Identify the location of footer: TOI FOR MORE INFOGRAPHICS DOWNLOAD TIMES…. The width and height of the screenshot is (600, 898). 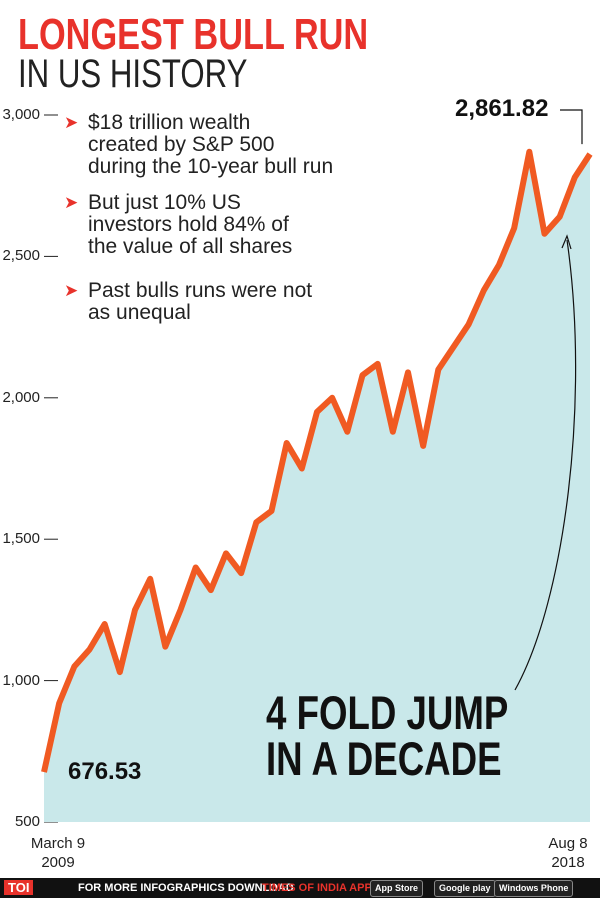
(300, 888).